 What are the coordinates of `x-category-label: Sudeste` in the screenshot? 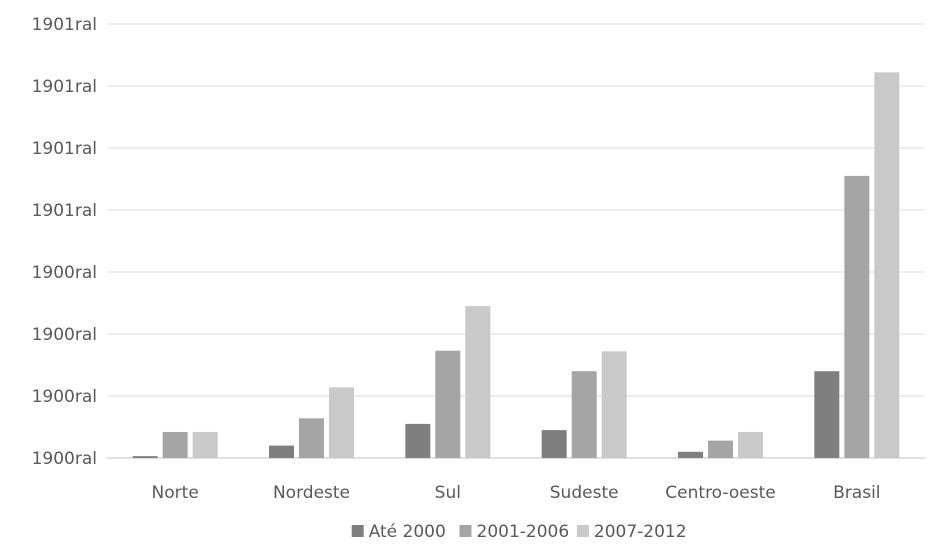 It's located at (584, 493).